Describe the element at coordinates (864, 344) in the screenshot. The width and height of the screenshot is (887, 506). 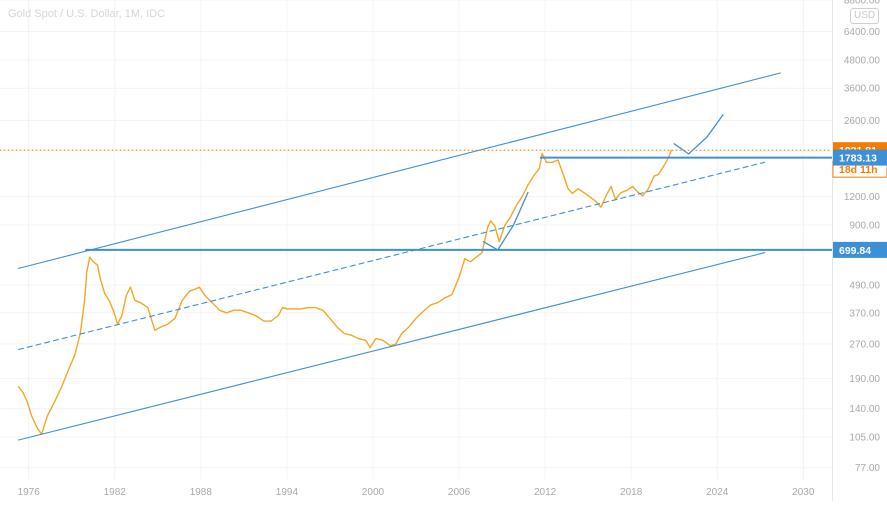
I see `y-tick-label: 270.00` at that location.